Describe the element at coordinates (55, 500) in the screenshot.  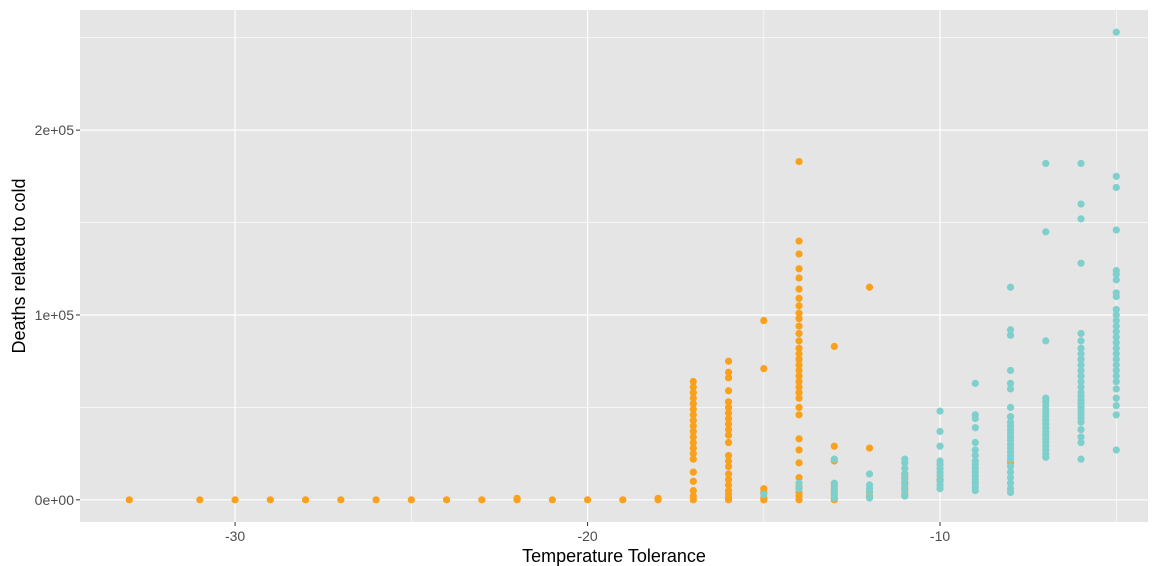
I see `y-tick-label: 0e+00` at that location.